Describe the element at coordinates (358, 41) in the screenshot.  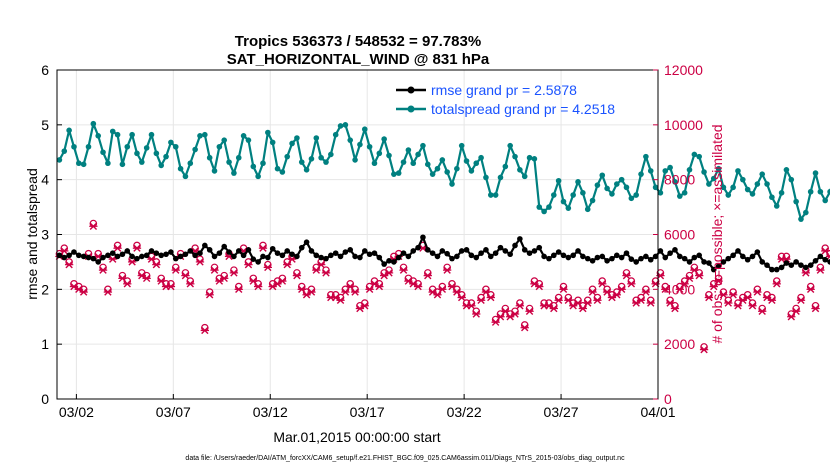
I see `chart-title-line1: Tropics 536373 / 548532 = 97.783%` at that location.